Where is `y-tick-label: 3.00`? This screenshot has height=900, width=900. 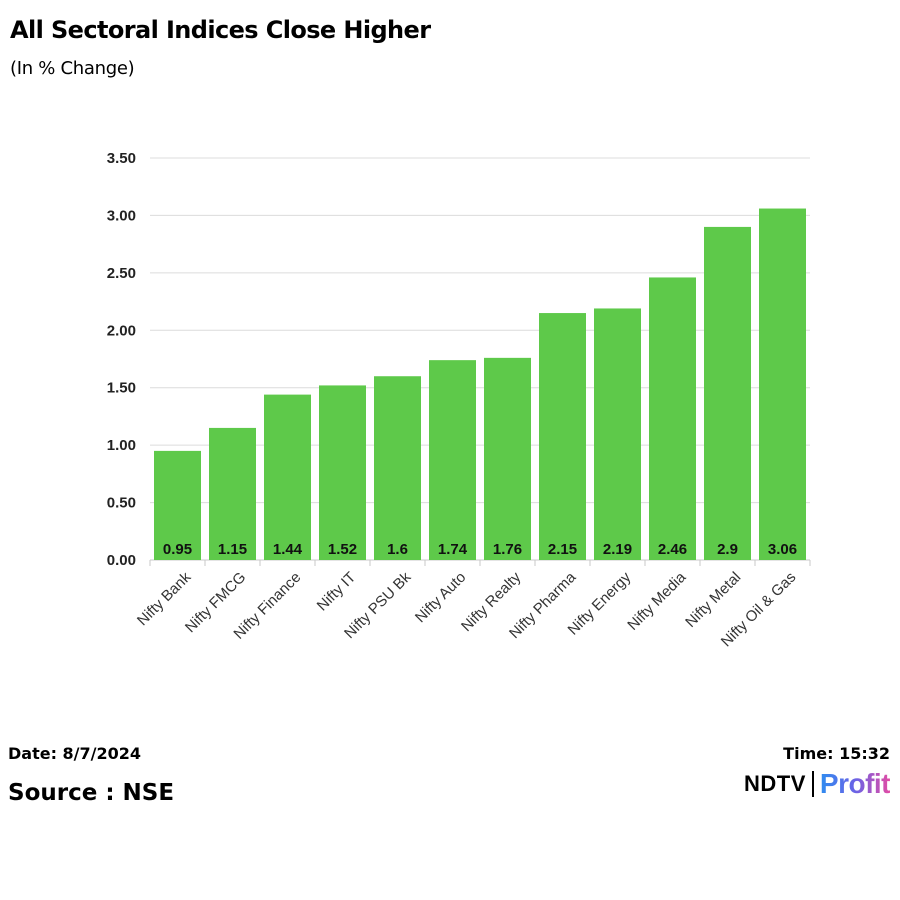 y-tick-label: 3.00 is located at coordinates (121, 215).